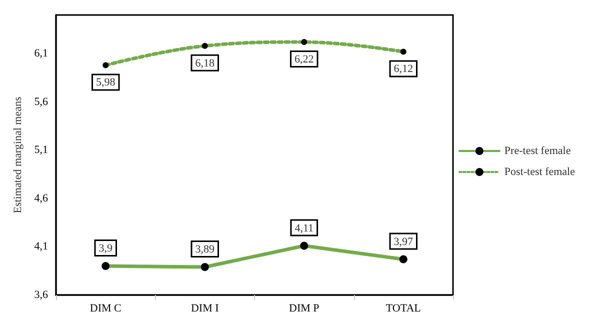 The width and height of the screenshot is (595, 323). I want to click on data-label: 4,11, so click(304, 228).